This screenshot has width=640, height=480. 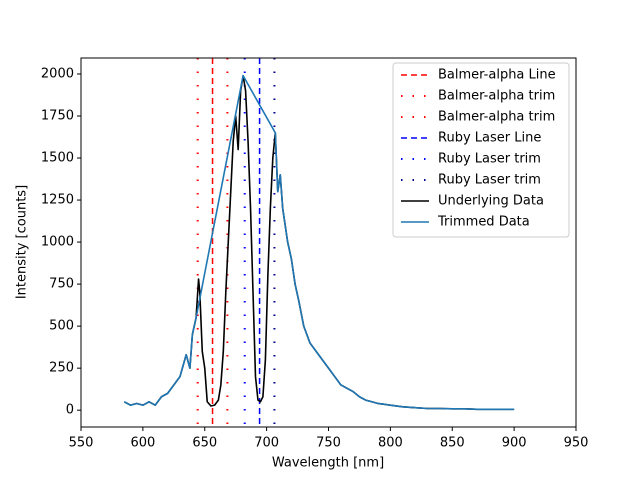 I want to click on x-tick-label: 650, so click(x=204, y=443).